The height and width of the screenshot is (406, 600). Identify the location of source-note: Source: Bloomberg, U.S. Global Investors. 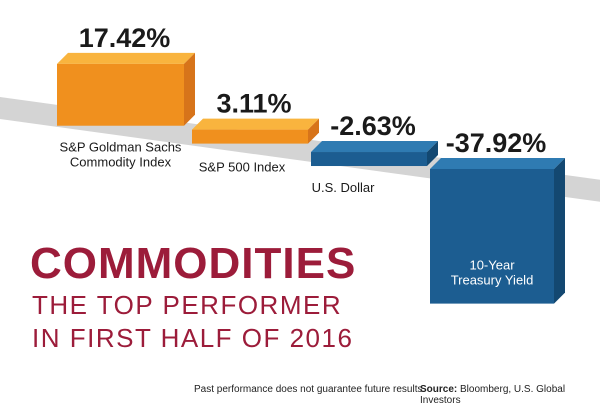
(510, 395).